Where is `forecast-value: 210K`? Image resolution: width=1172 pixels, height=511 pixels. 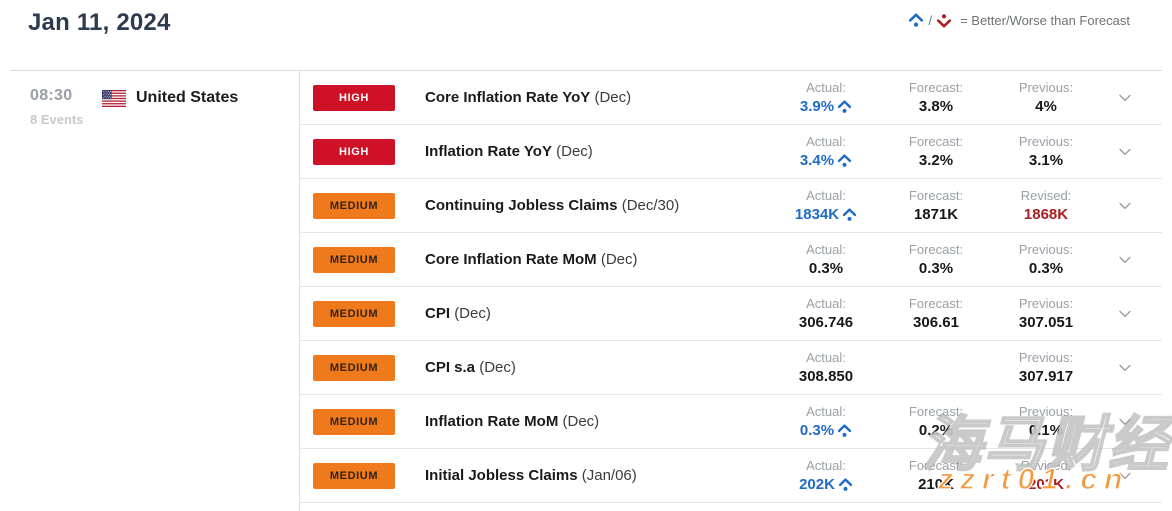
forecast-value: 210K is located at coordinates (936, 484).